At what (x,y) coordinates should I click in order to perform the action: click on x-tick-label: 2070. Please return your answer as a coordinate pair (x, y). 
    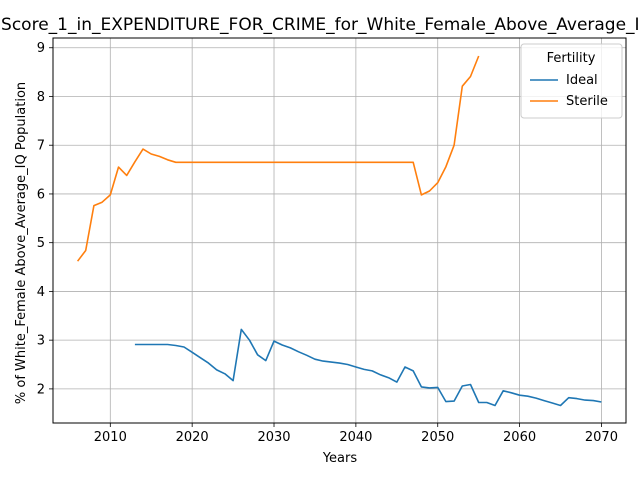
    Looking at the image, I should click on (601, 437).